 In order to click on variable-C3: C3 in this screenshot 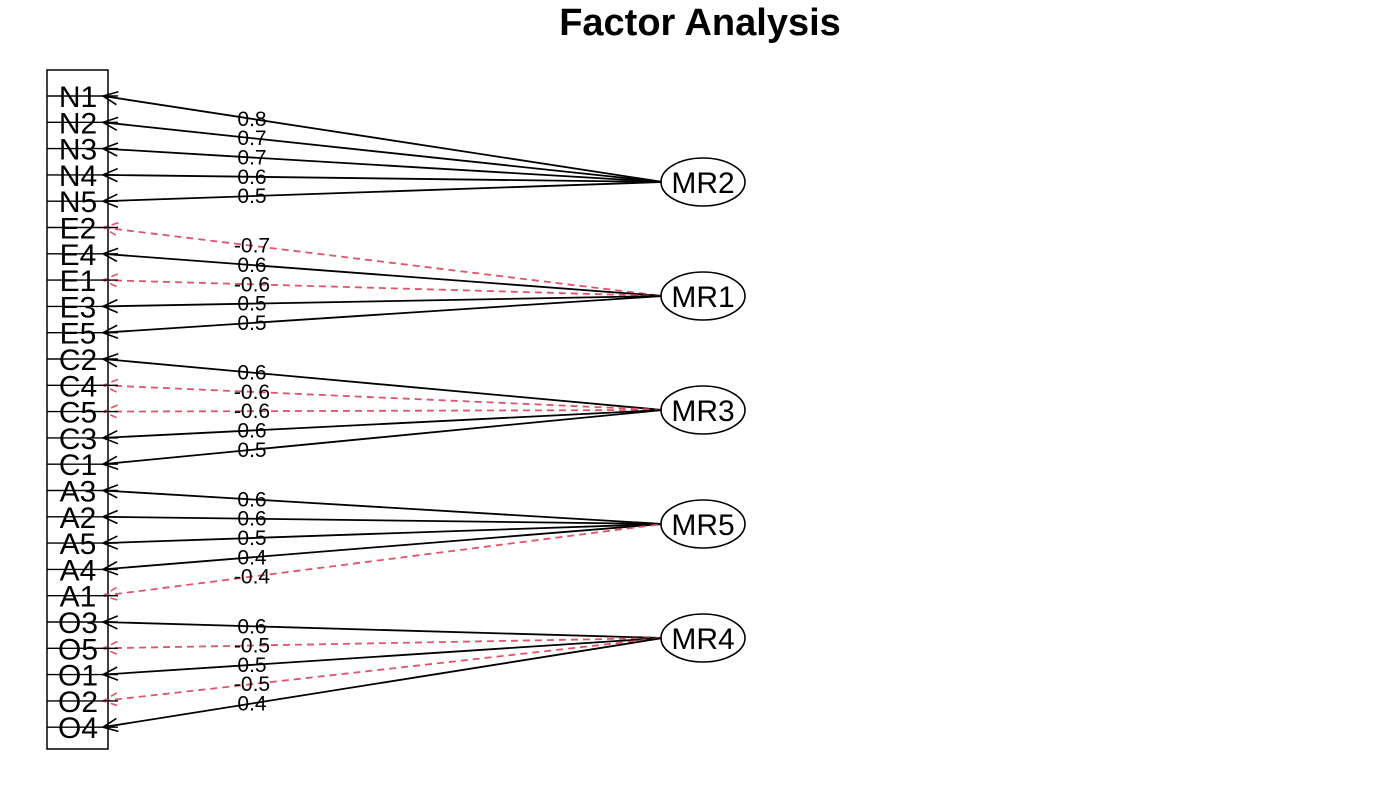, I will do `click(82, 439)`.